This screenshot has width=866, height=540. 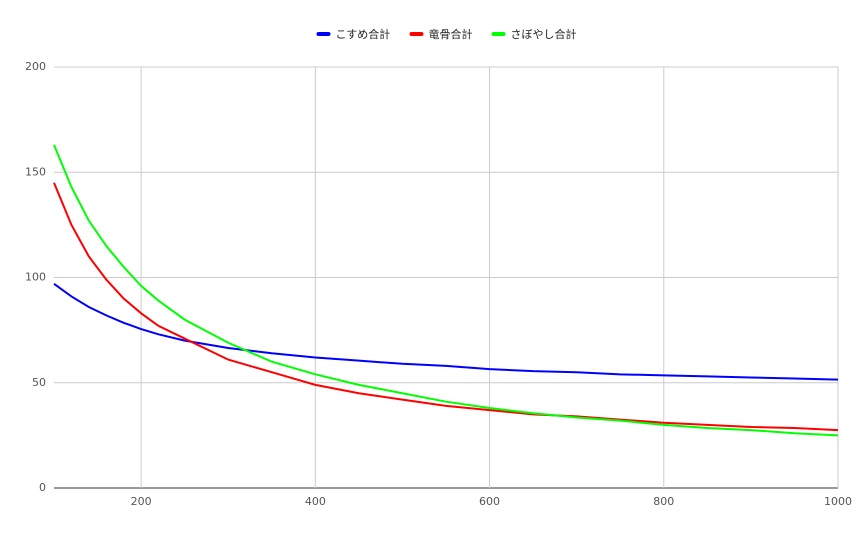 I want to click on y-tick-label: 150, so click(x=35, y=171).